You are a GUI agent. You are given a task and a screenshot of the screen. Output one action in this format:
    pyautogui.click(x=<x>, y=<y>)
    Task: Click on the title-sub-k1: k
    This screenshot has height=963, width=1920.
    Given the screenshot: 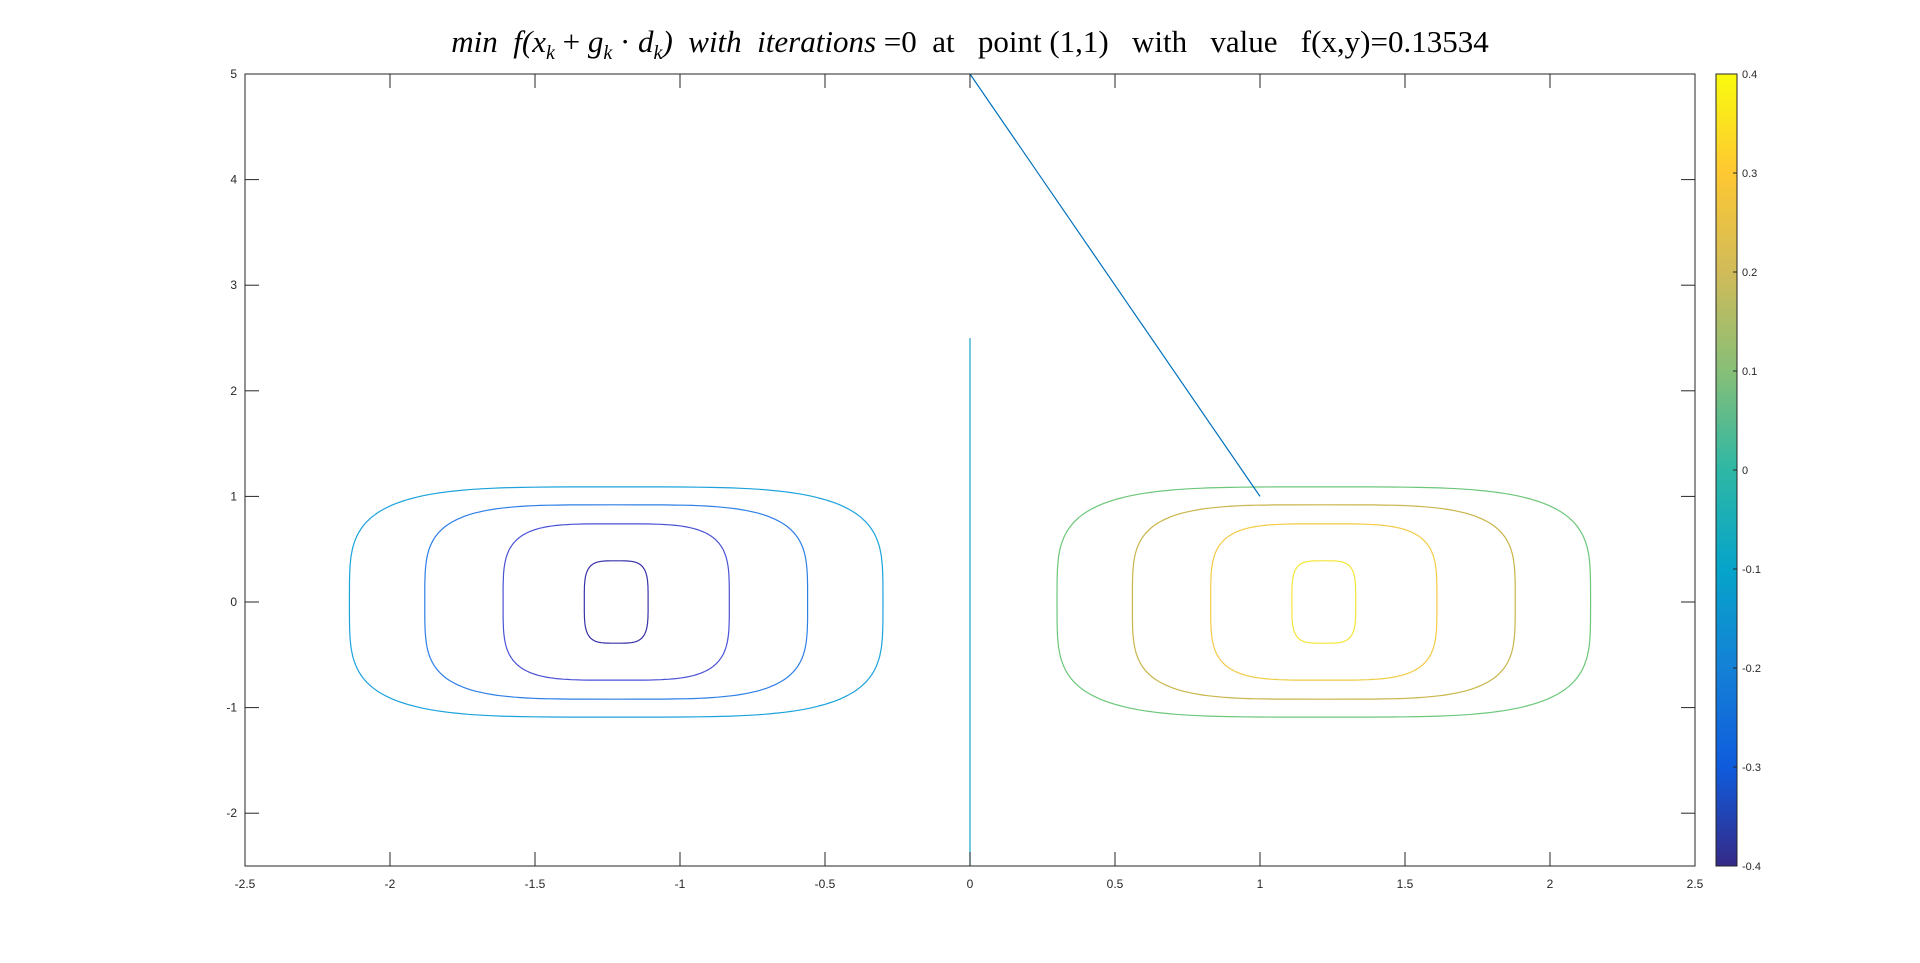 What is the action you would take?
    pyautogui.click(x=550, y=53)
    